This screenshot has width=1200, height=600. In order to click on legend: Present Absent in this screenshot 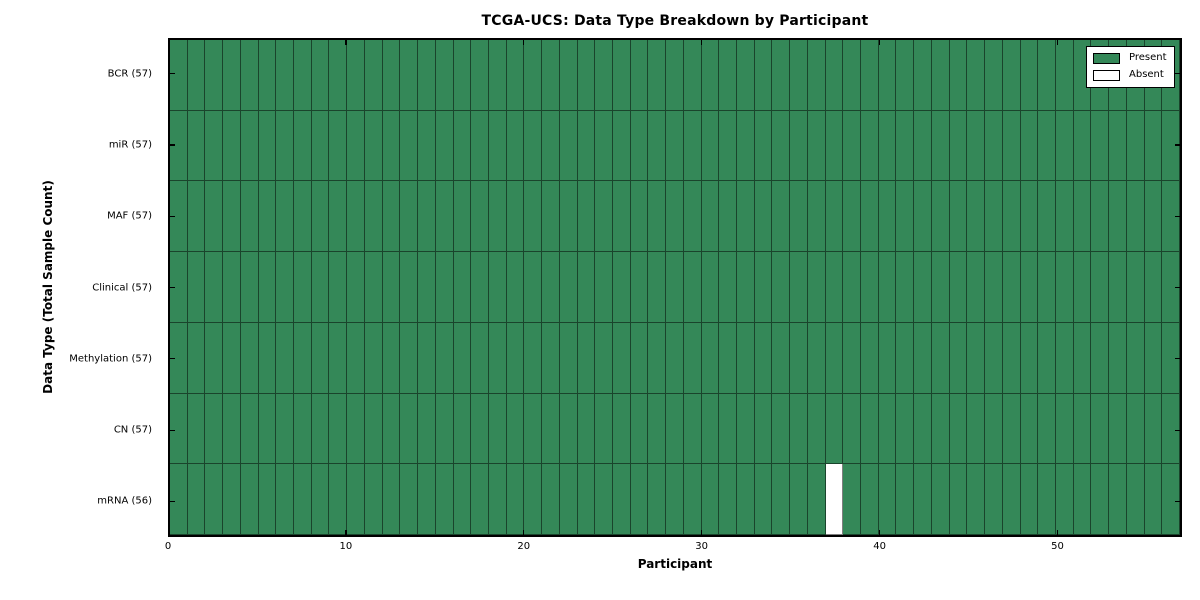, I will do `click(1130, 67)`.